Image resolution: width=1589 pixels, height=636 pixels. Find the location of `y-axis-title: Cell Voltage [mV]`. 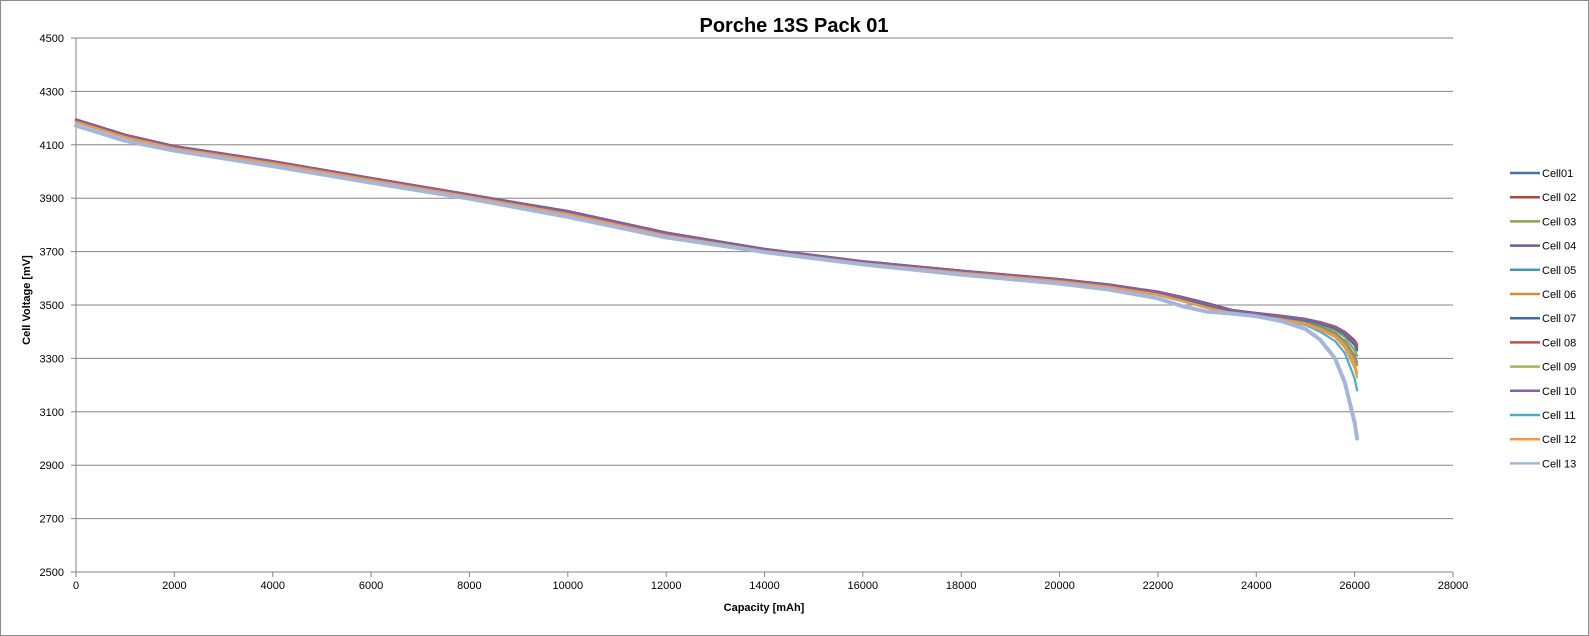

y-axis-title: Cell Voltage [mV] is located at coordinates (27, 300).